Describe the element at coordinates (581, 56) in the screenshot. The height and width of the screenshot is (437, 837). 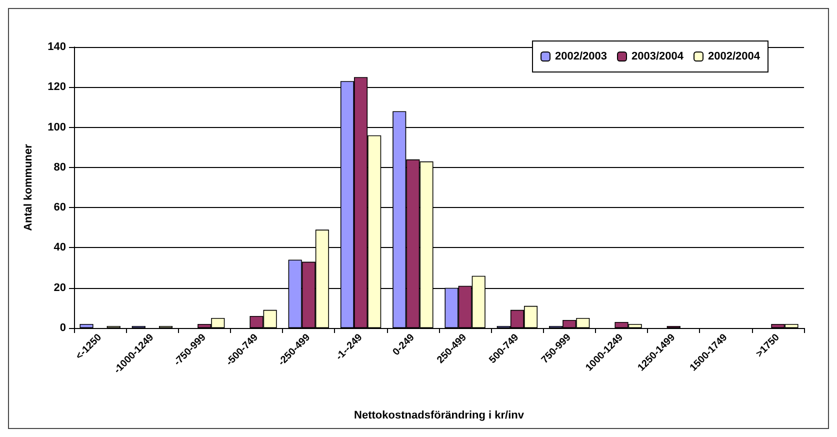
I see `legend-label: 2002/2003` at that location.